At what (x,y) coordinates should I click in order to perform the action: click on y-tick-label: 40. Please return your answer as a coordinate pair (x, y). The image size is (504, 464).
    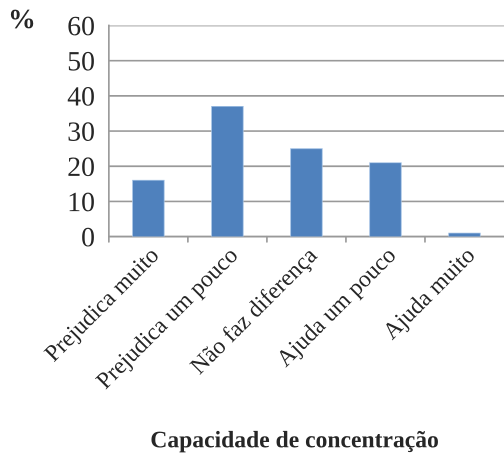
    Looking at the image, I should click on (81, 96).